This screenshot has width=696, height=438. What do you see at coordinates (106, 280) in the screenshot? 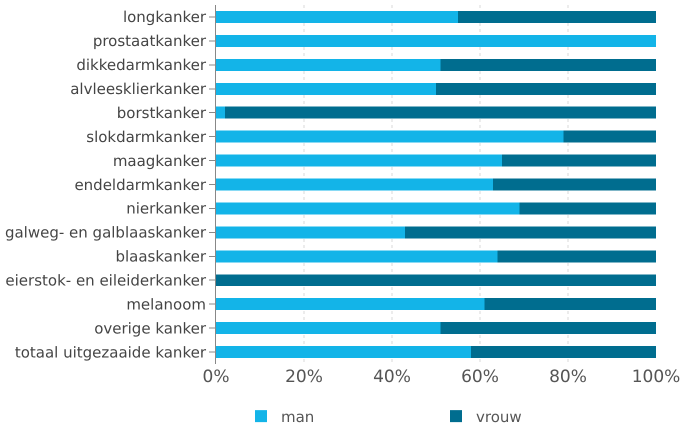
I see `y-tick-label: eierstok- en eileiderkanker` at bounding box center [106, 280].